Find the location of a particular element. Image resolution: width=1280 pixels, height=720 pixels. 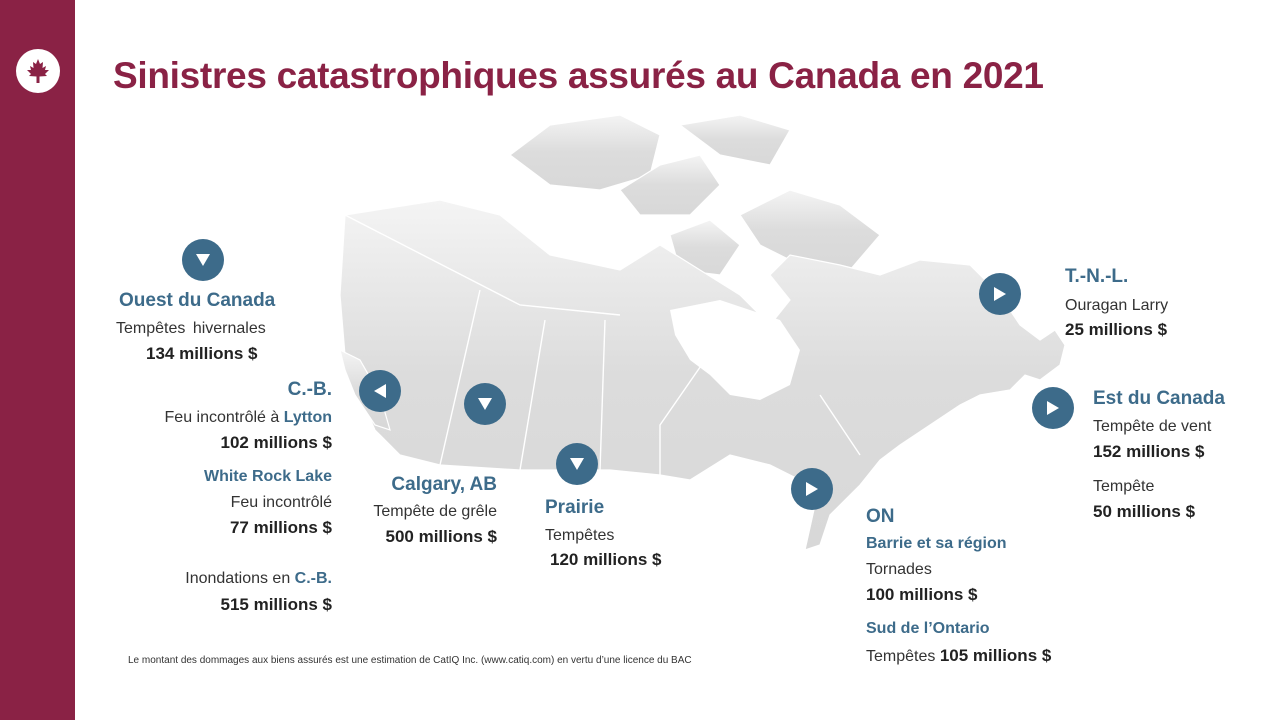

east-amount-2: 50 millions $ is located at coordinates (1144, 511).